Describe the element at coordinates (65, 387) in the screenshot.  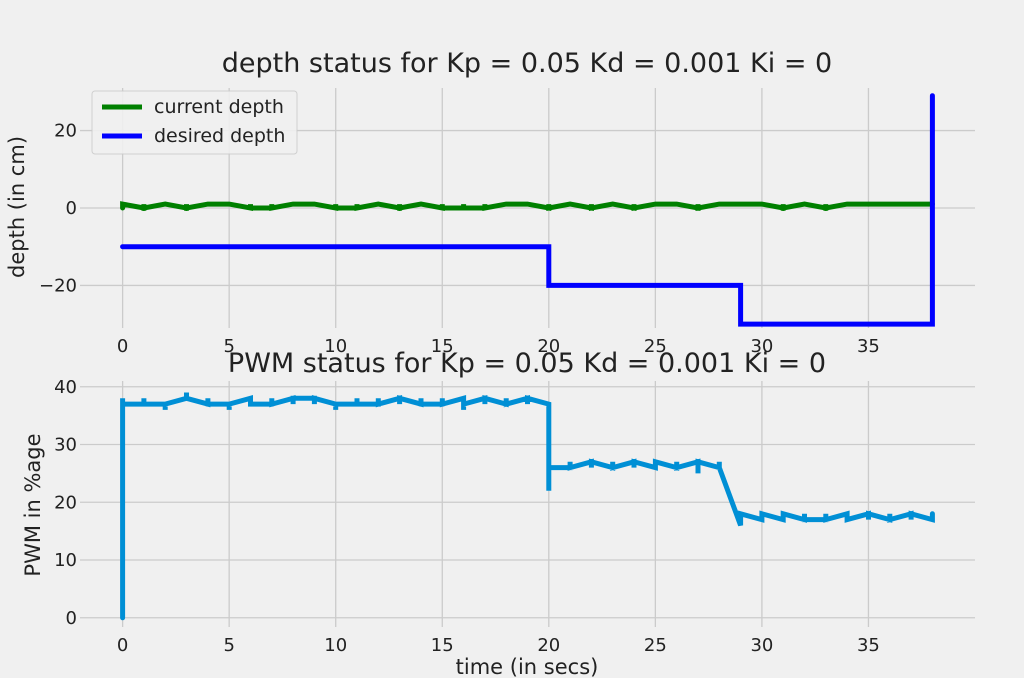
I see `pwm-y-tick-label: 40` at that location.